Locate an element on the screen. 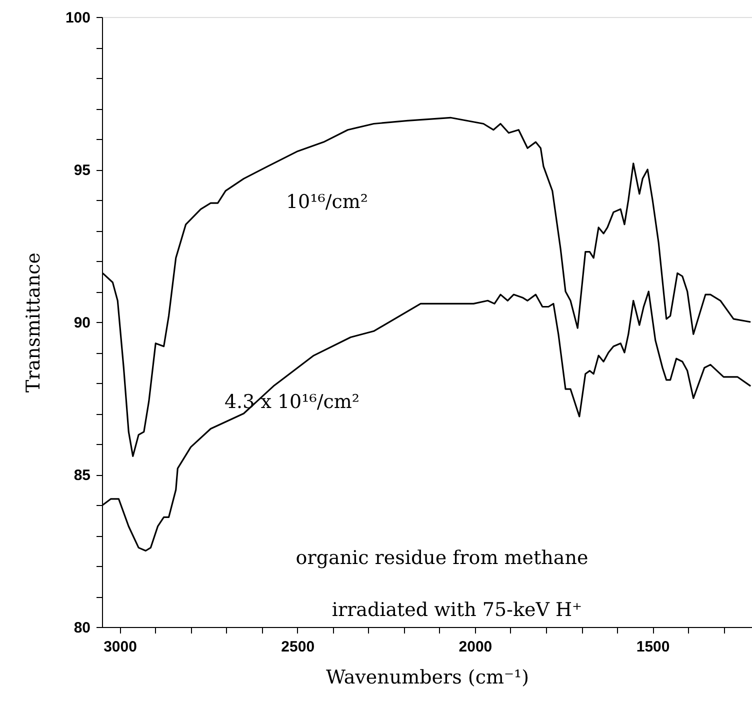  y-tick-label: 80 is located at coordinates (82, 628).